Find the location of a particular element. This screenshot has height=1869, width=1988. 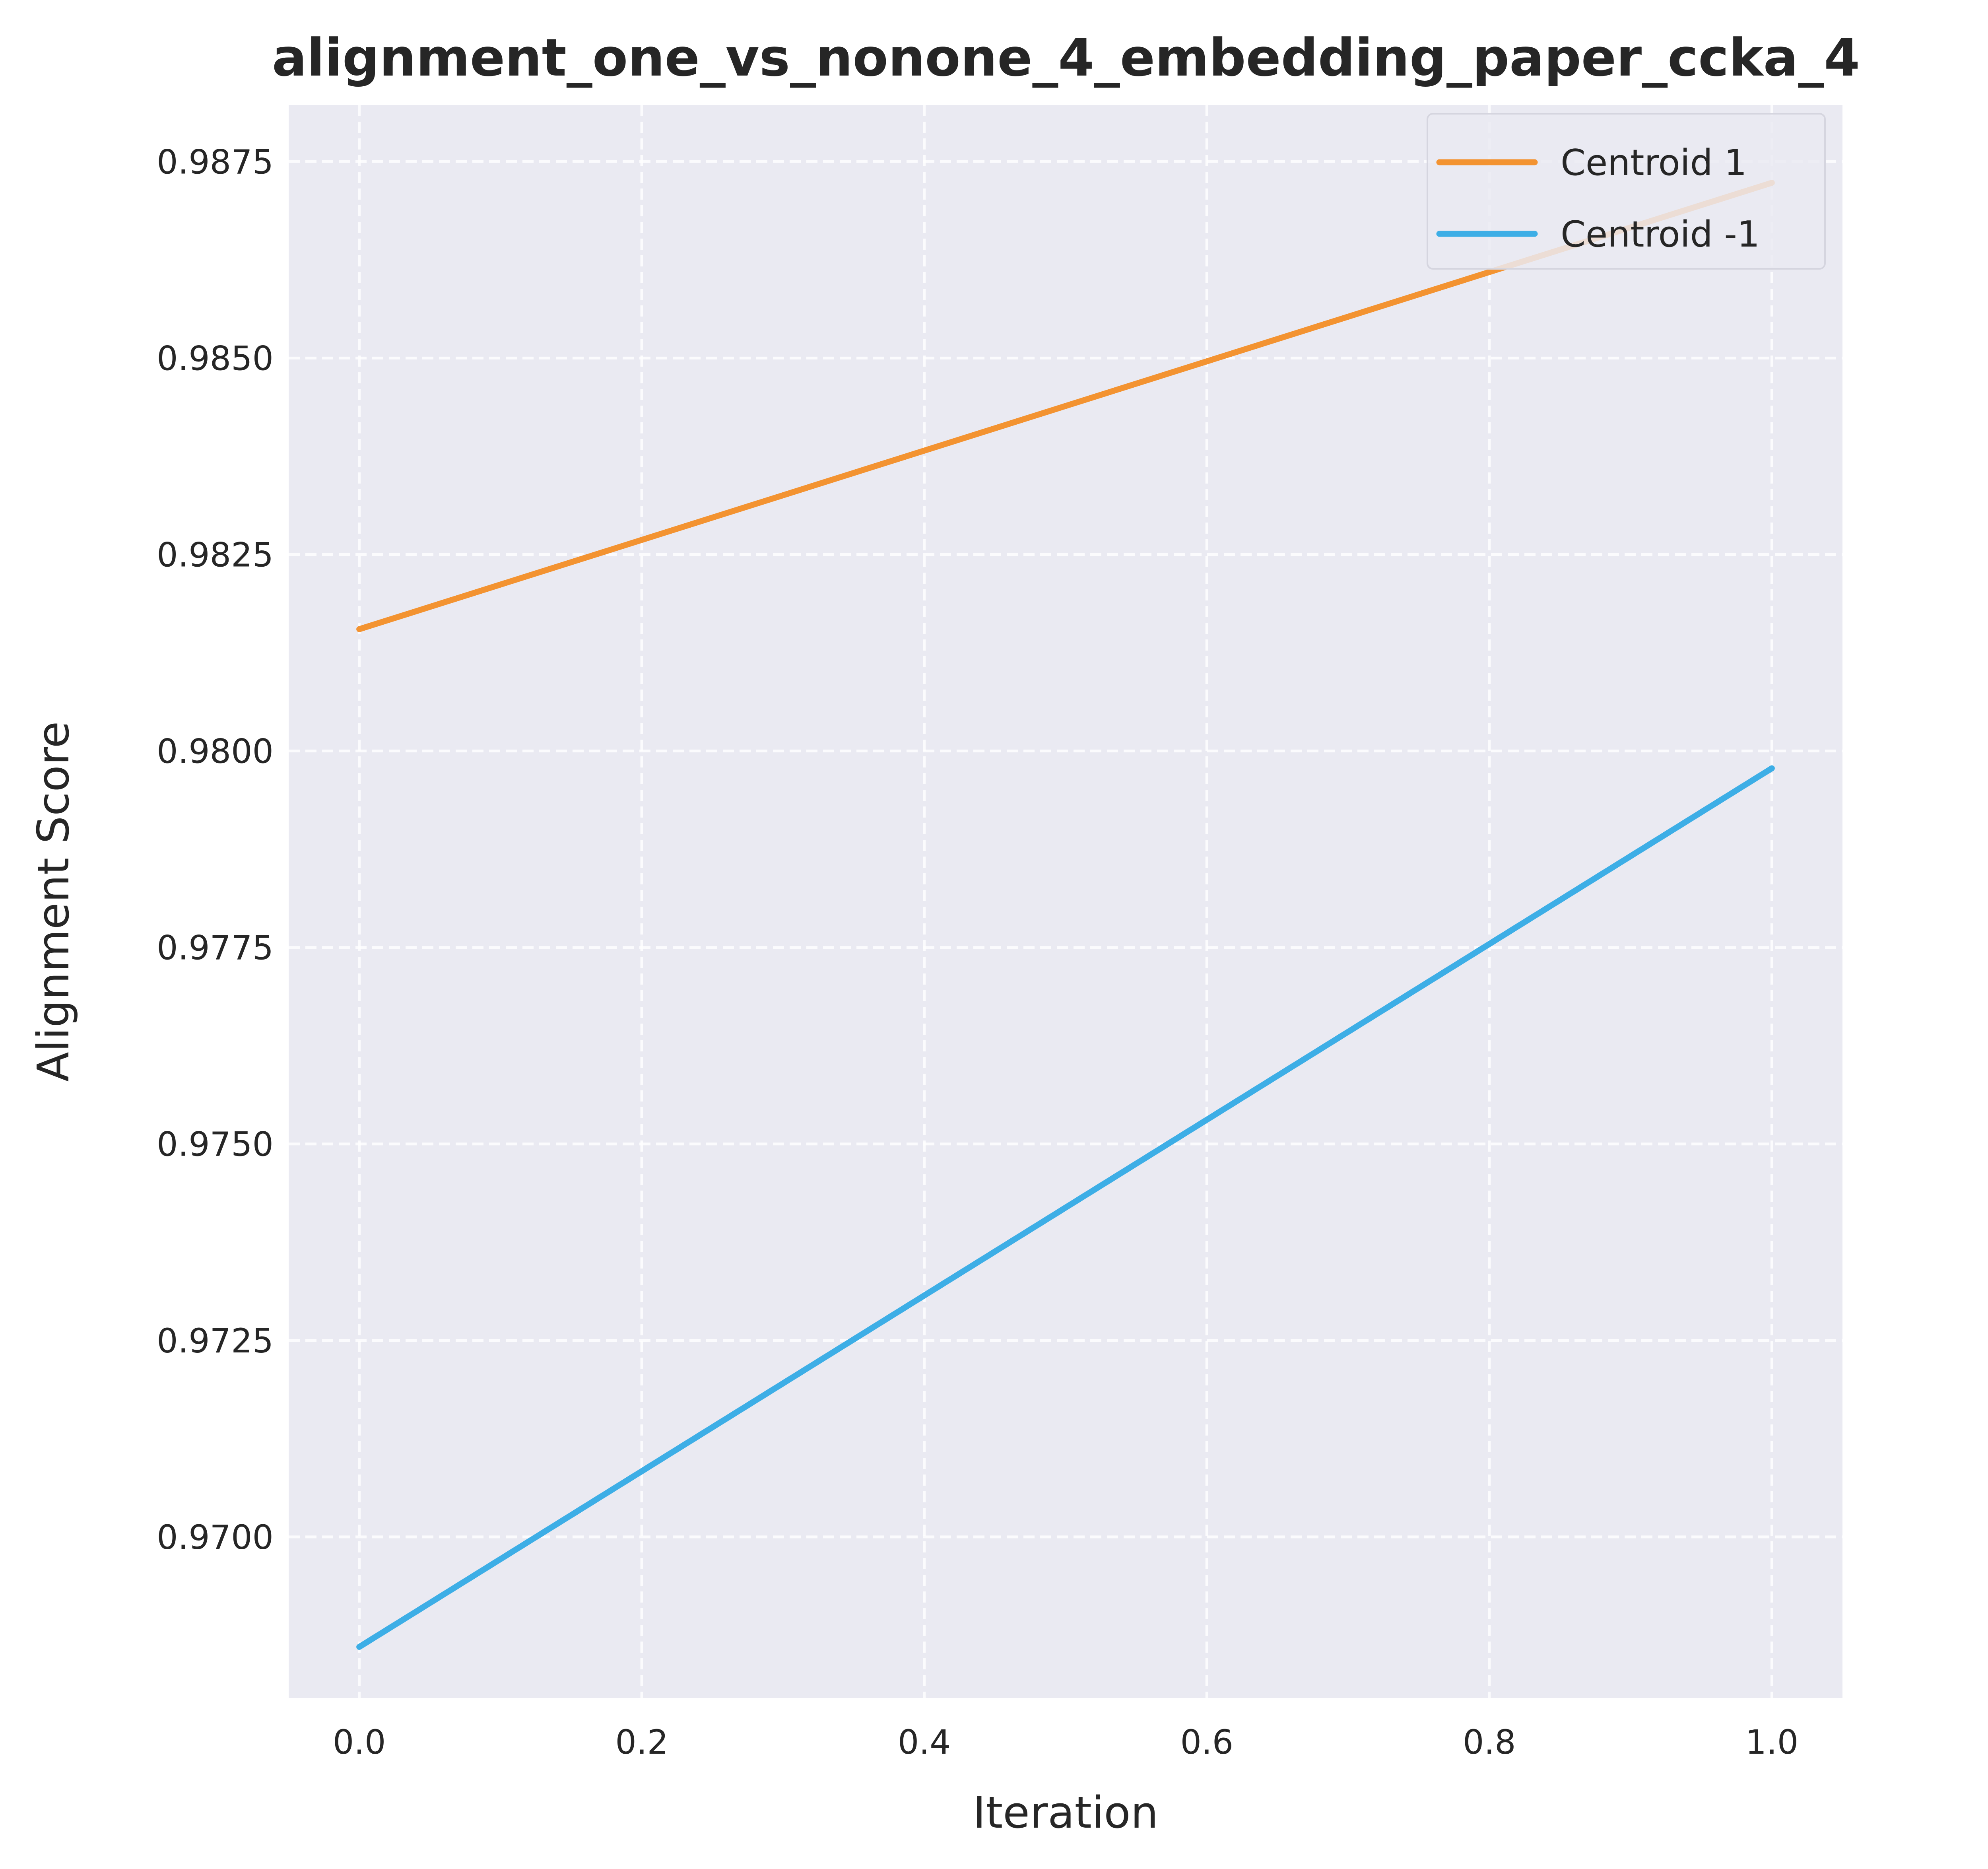

y-tick-label: 0.9750 is located at coordinates (215, 1144).